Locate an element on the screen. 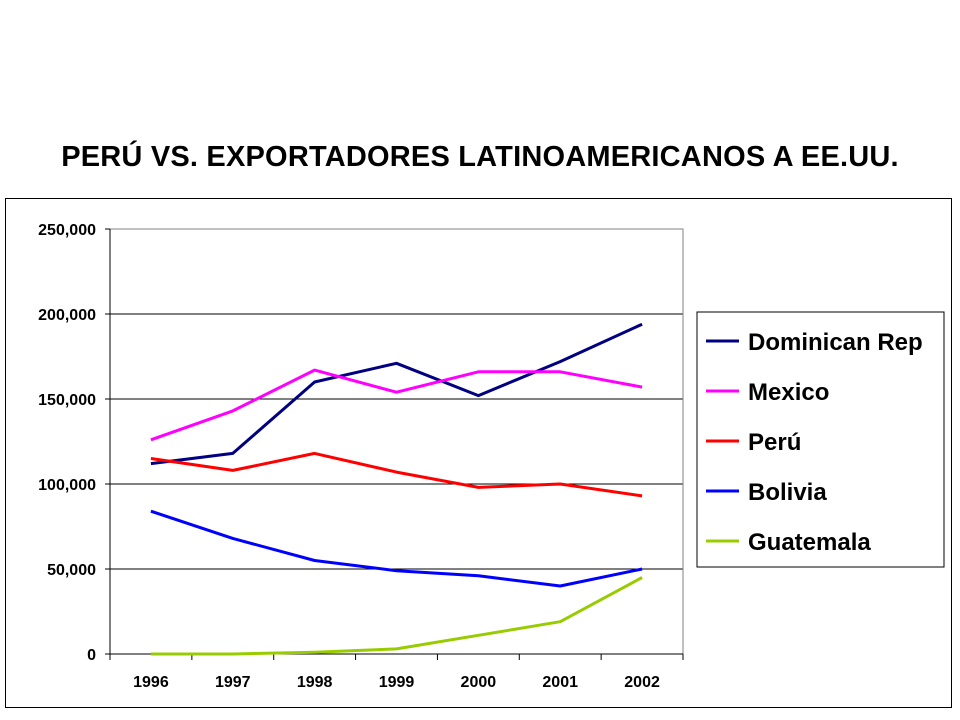  series-line-bolivia is located at coordinates (396, 548).